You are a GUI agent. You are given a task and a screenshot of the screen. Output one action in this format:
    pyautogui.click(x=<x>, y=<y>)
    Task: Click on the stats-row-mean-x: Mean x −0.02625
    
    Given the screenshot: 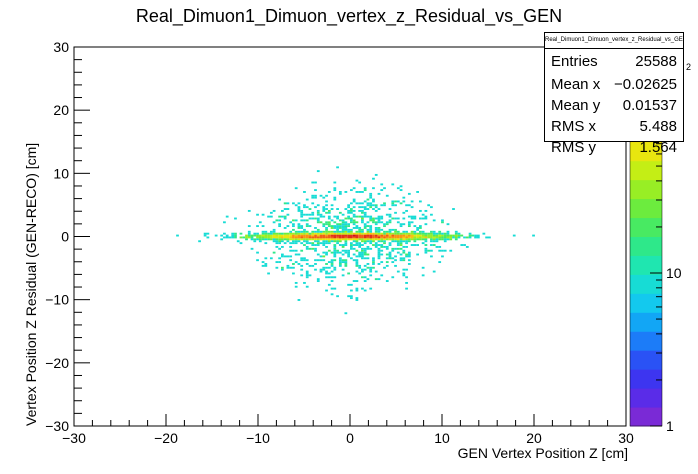 What is the action you would take?
    pyautogui.click(x=614, y=84)
    